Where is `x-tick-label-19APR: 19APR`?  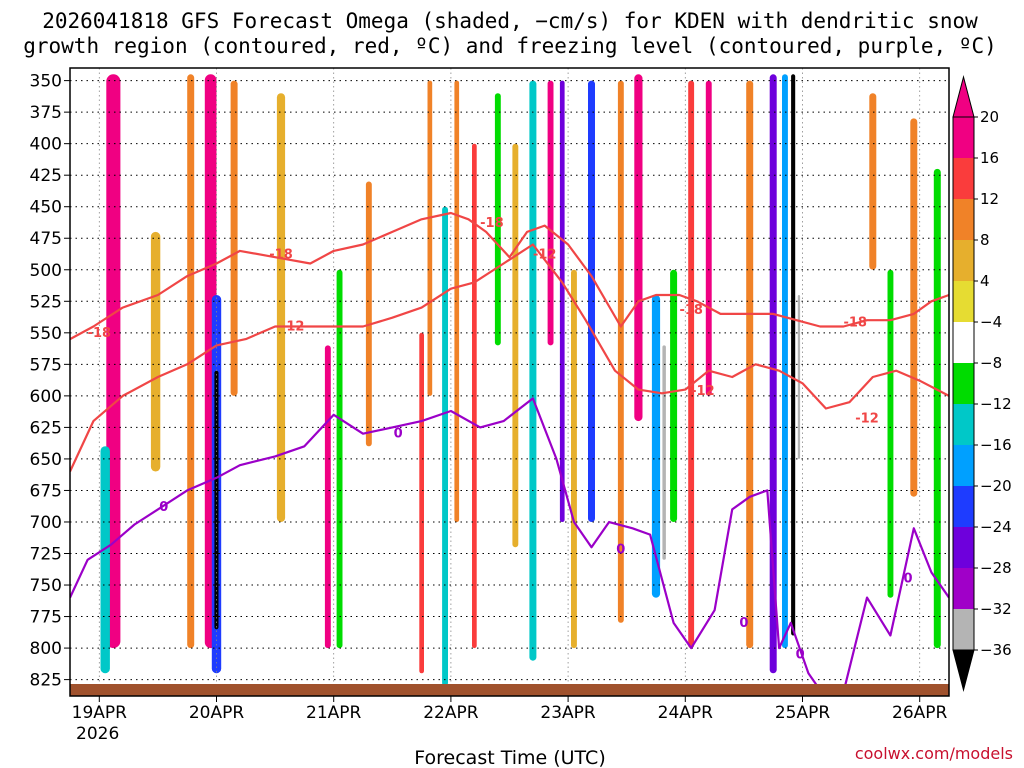 x-tick-label-19APR: 19APR is located at coordinates (100, 713).